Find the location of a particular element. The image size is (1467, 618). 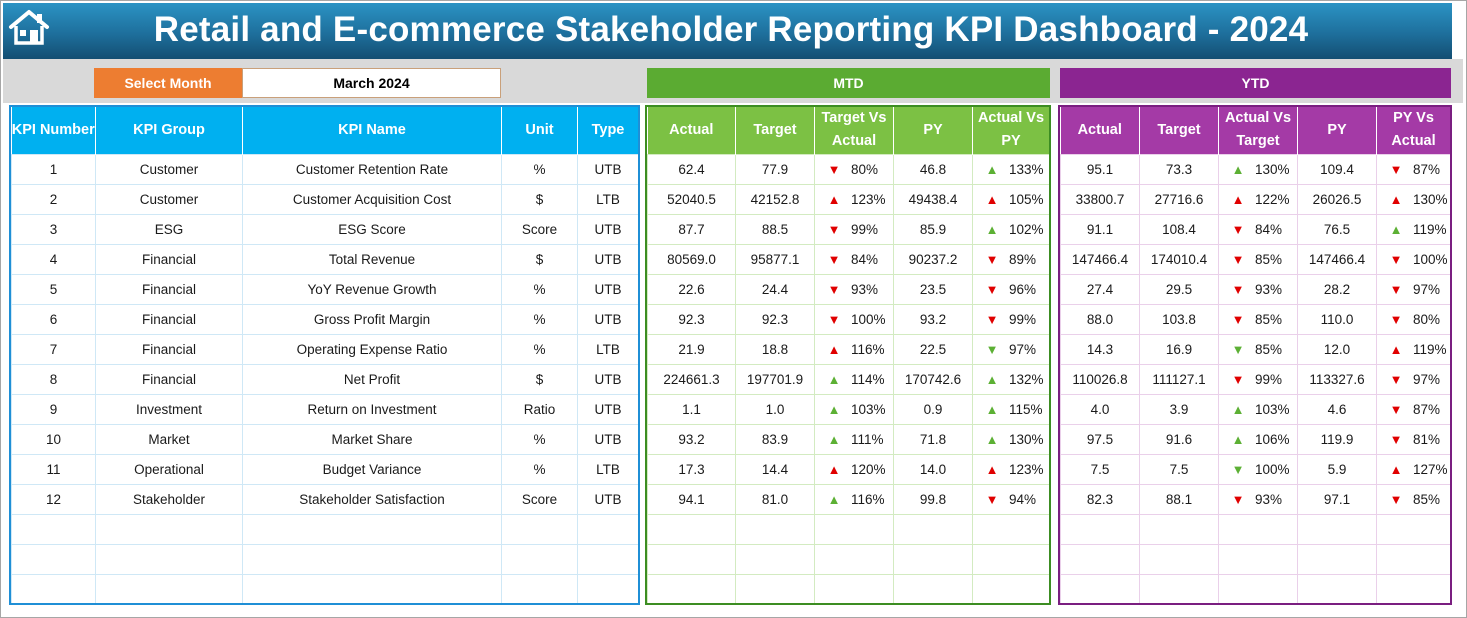

table-row: 8 Financial Net Profit $ UTB is located at coordinates (324, 379).